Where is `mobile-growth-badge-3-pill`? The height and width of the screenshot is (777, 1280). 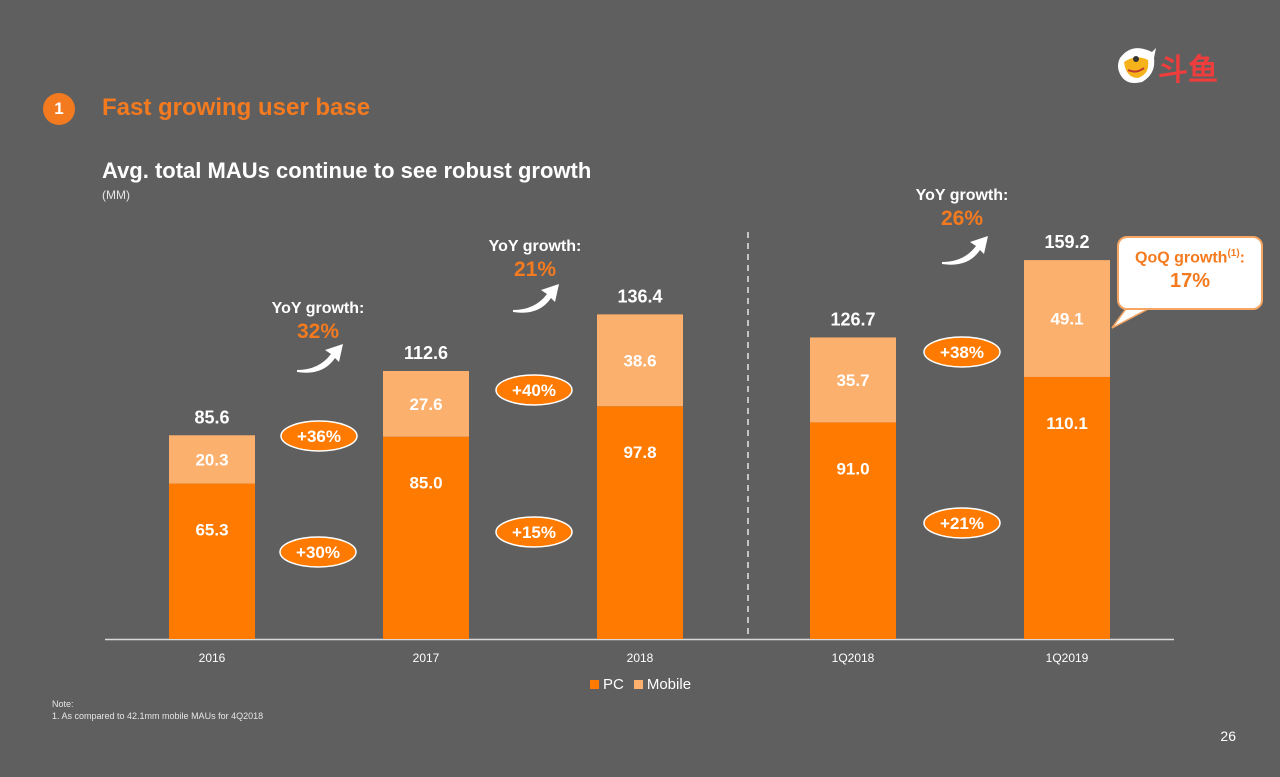 mobile-growth-badge-3-pill is located at coordinates (962, 352).